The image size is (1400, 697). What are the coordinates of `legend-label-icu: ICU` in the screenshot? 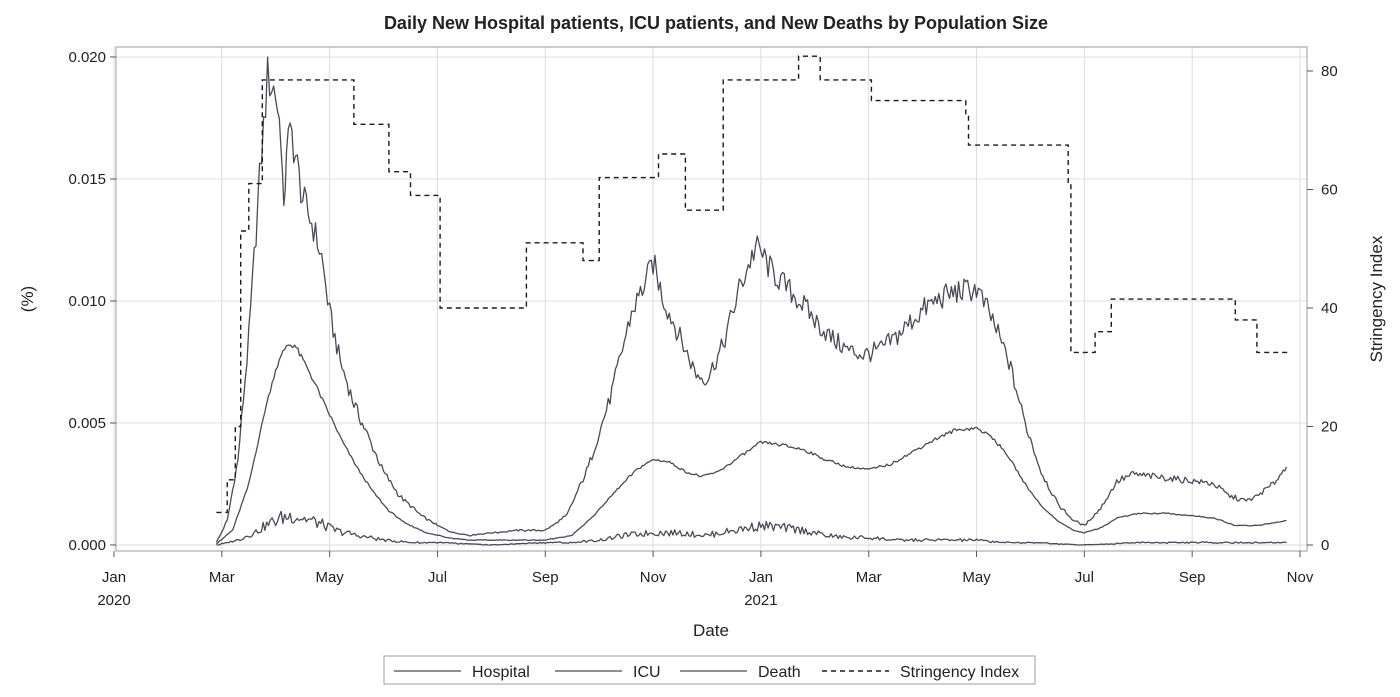 It's located at (647, 672).